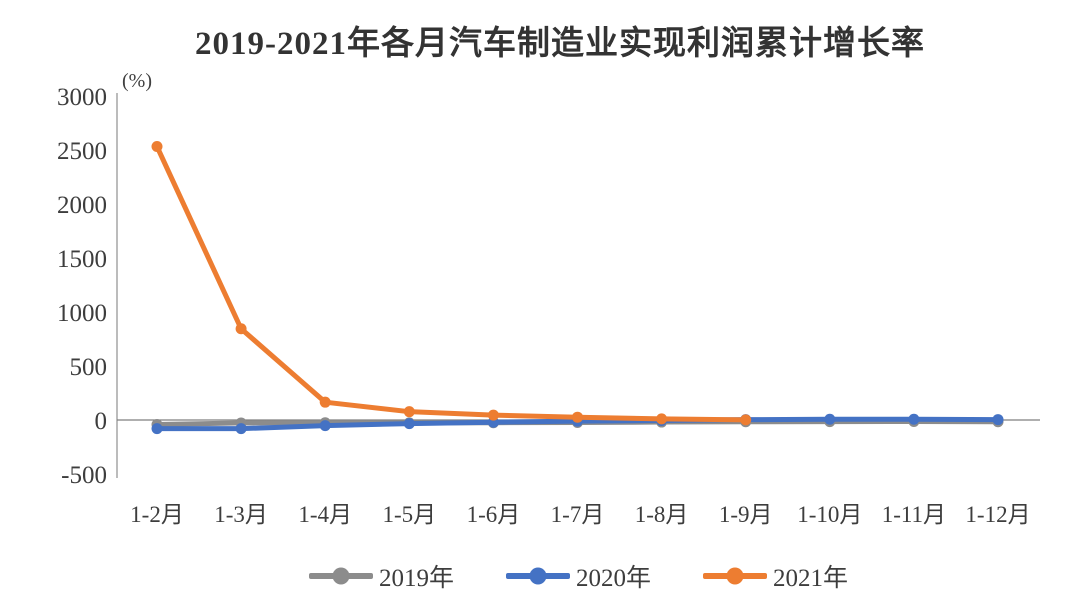 This screenshot has height=605, width=1080. Describe the element at coordinates (662, 514) in the screenshot. I see `x-tick-label: 1-8月` at that location.